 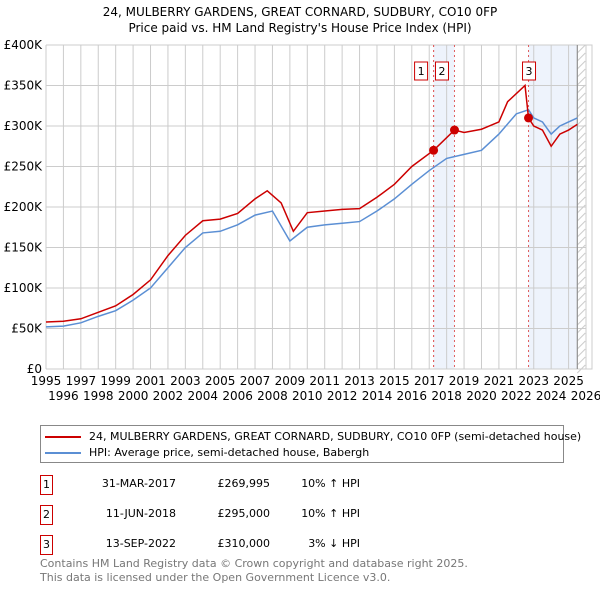 I want to click on y-tick-label: £150K, so click(x=24, y=248).